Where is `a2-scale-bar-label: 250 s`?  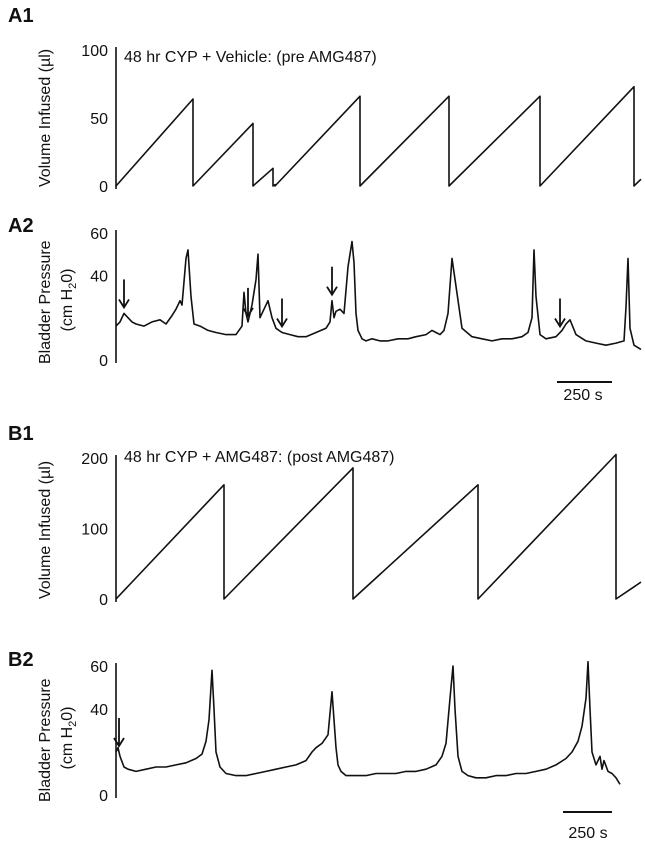 a2-scale-bar-label: 250 s is located at coordinates (582, 395).